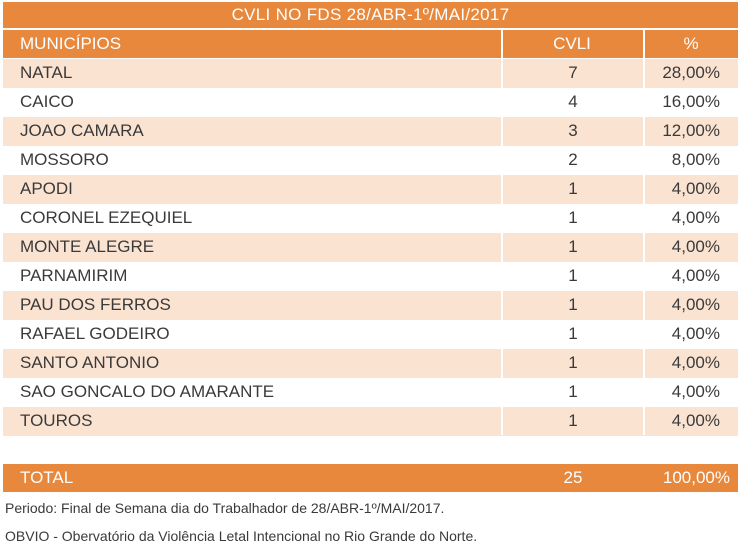  I want to click on cell-cvli: 3, so click(573, 130).